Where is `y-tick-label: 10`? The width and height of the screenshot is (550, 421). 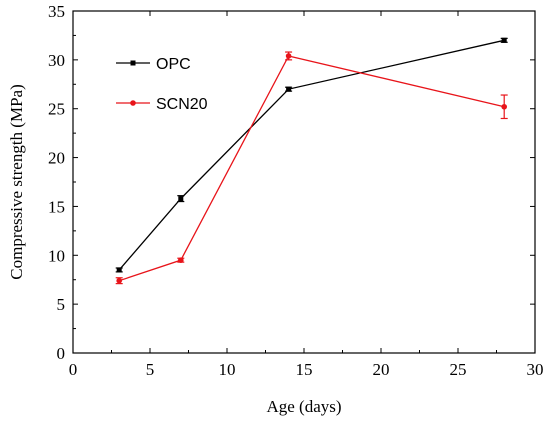
y-tick-label: 10 is located at coordinates (56, 255).